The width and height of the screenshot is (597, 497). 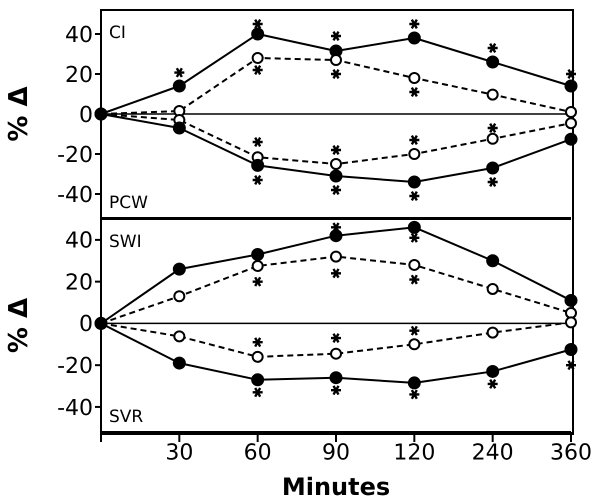 What do you see at coordinates (258, 453) in the screenshot?
I see `x-tick-label: 60` at bounding box center [258, 453].